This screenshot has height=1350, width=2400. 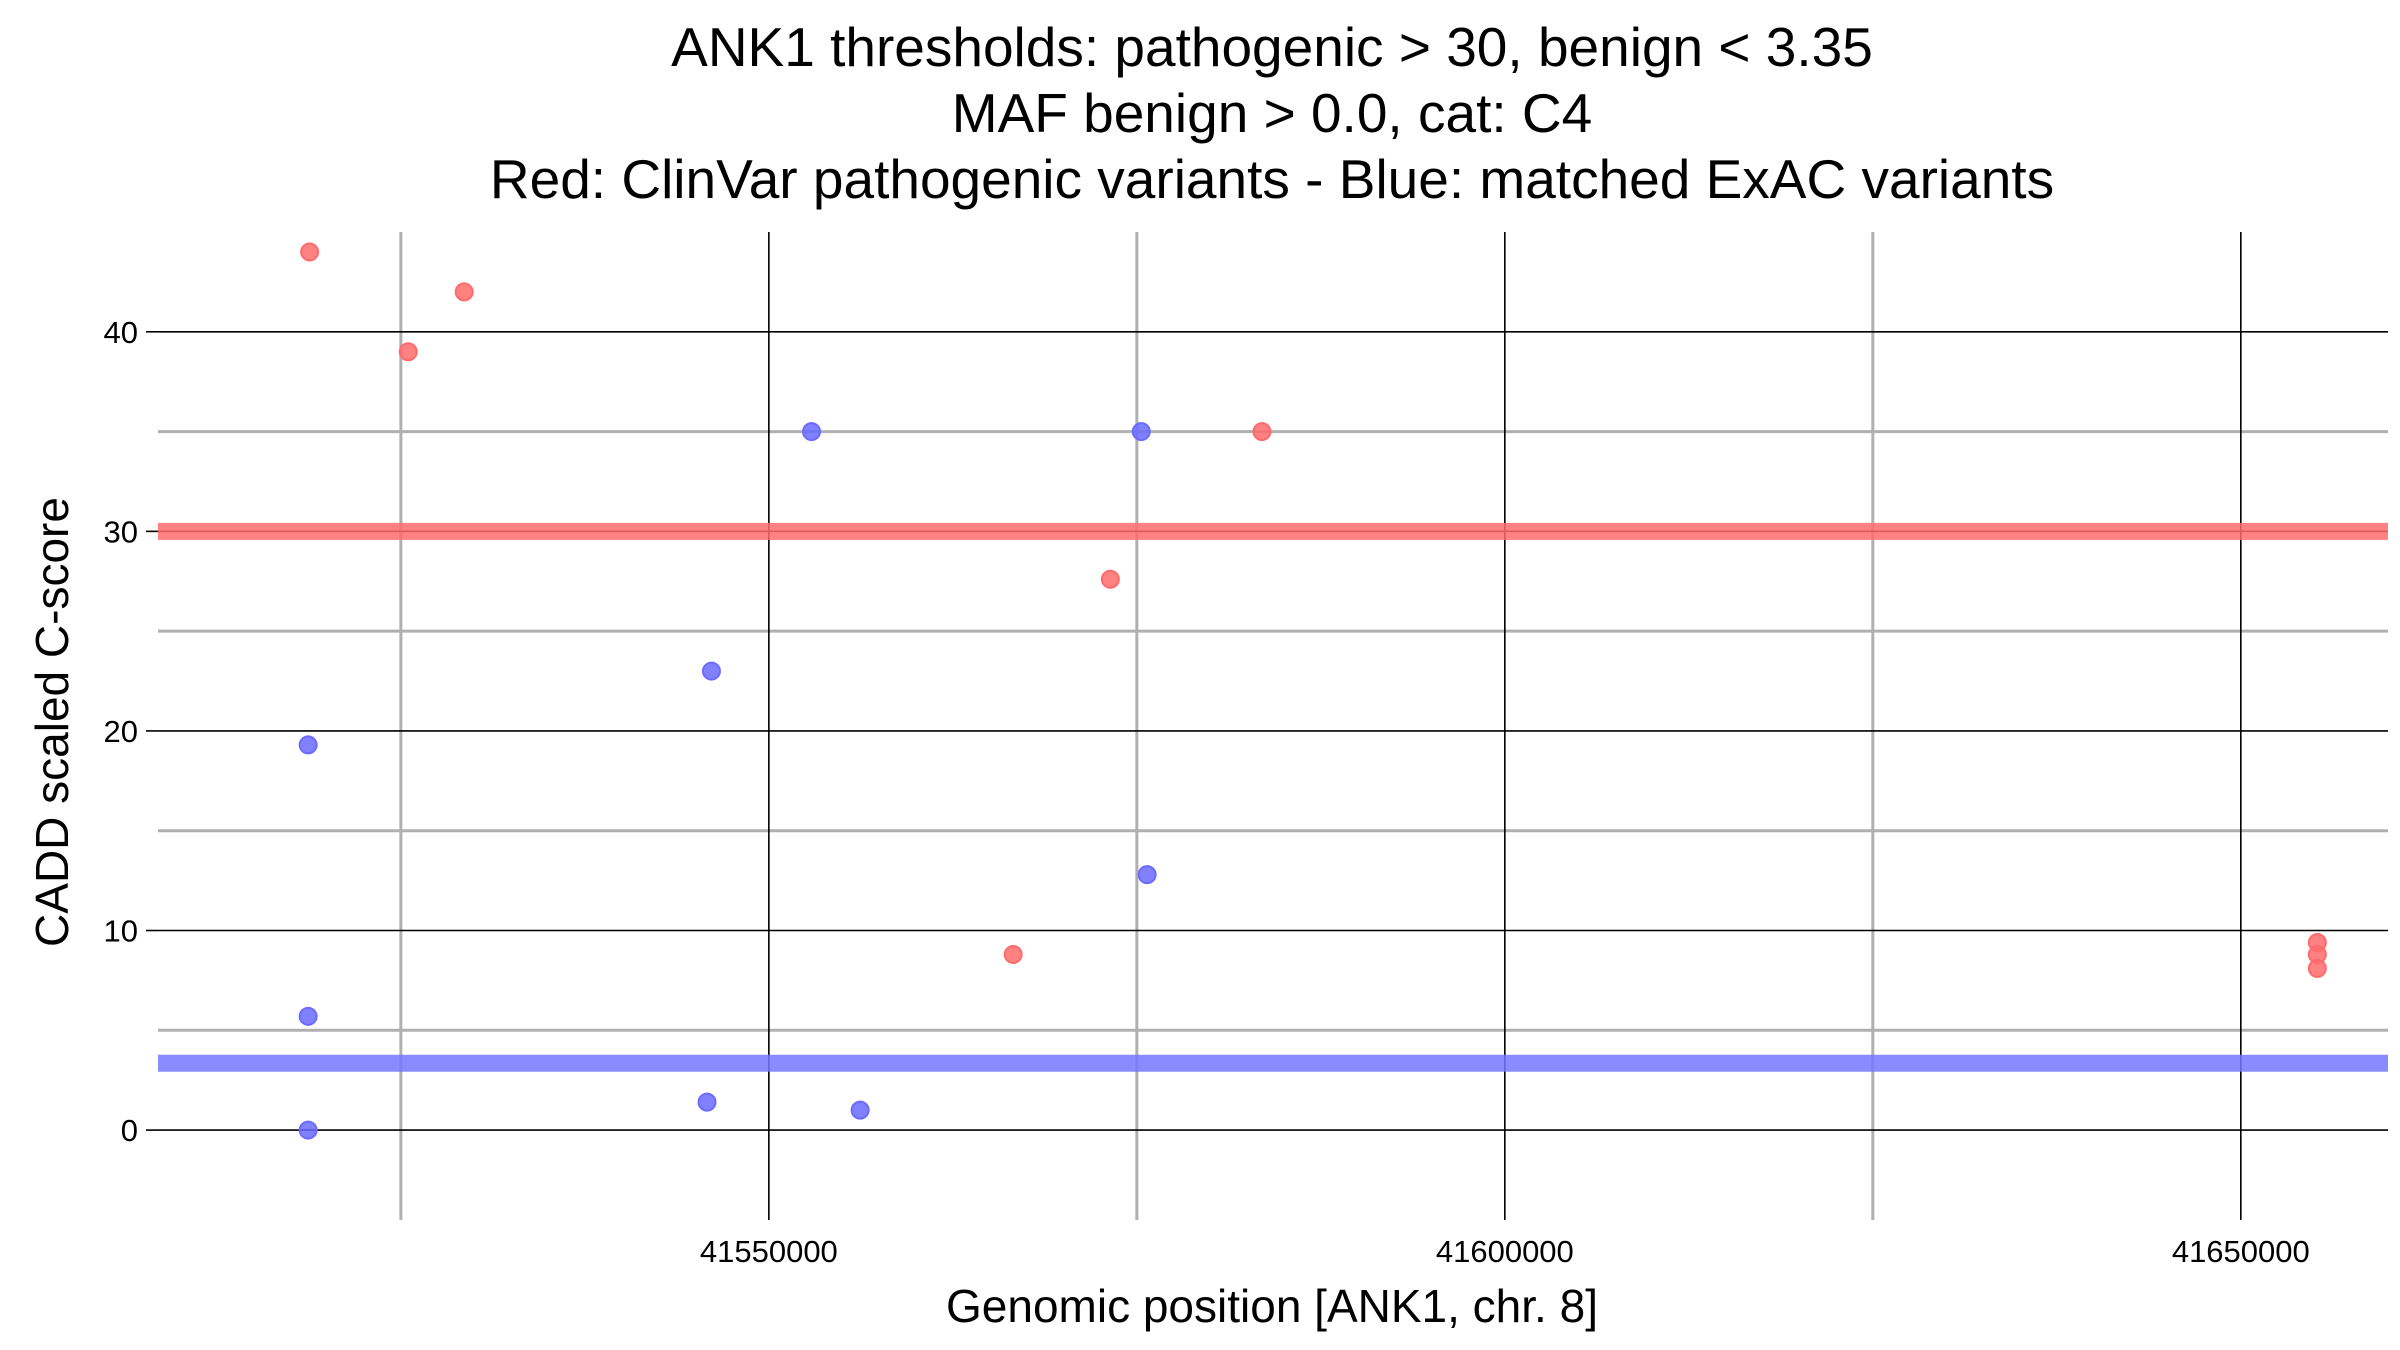 I want to click on y-tick-label: 30, so click(x=121, y=531).